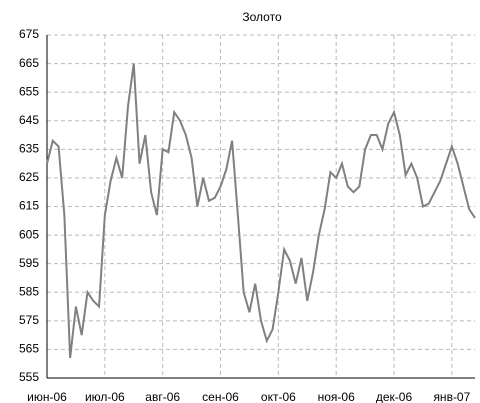 The height and width of the screenshot is (403, 480). What do you see at coordinates (29, 291) in the screenshot?
I see `y-tick-label: 585` at bounding box center [29, 291].